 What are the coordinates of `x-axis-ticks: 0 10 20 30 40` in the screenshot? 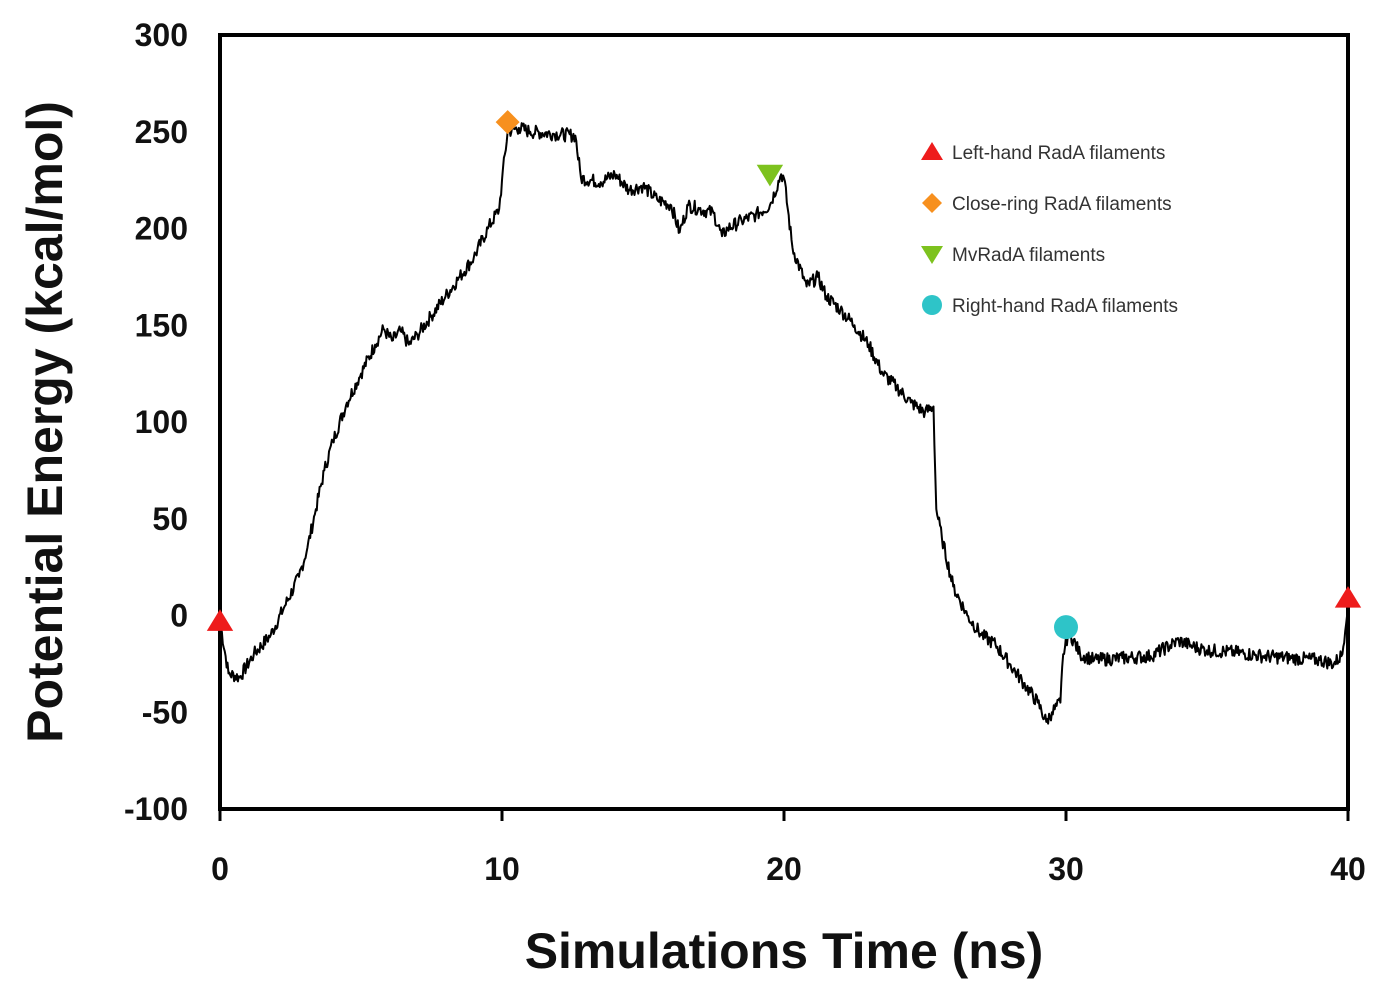 It's located at (788, 848).